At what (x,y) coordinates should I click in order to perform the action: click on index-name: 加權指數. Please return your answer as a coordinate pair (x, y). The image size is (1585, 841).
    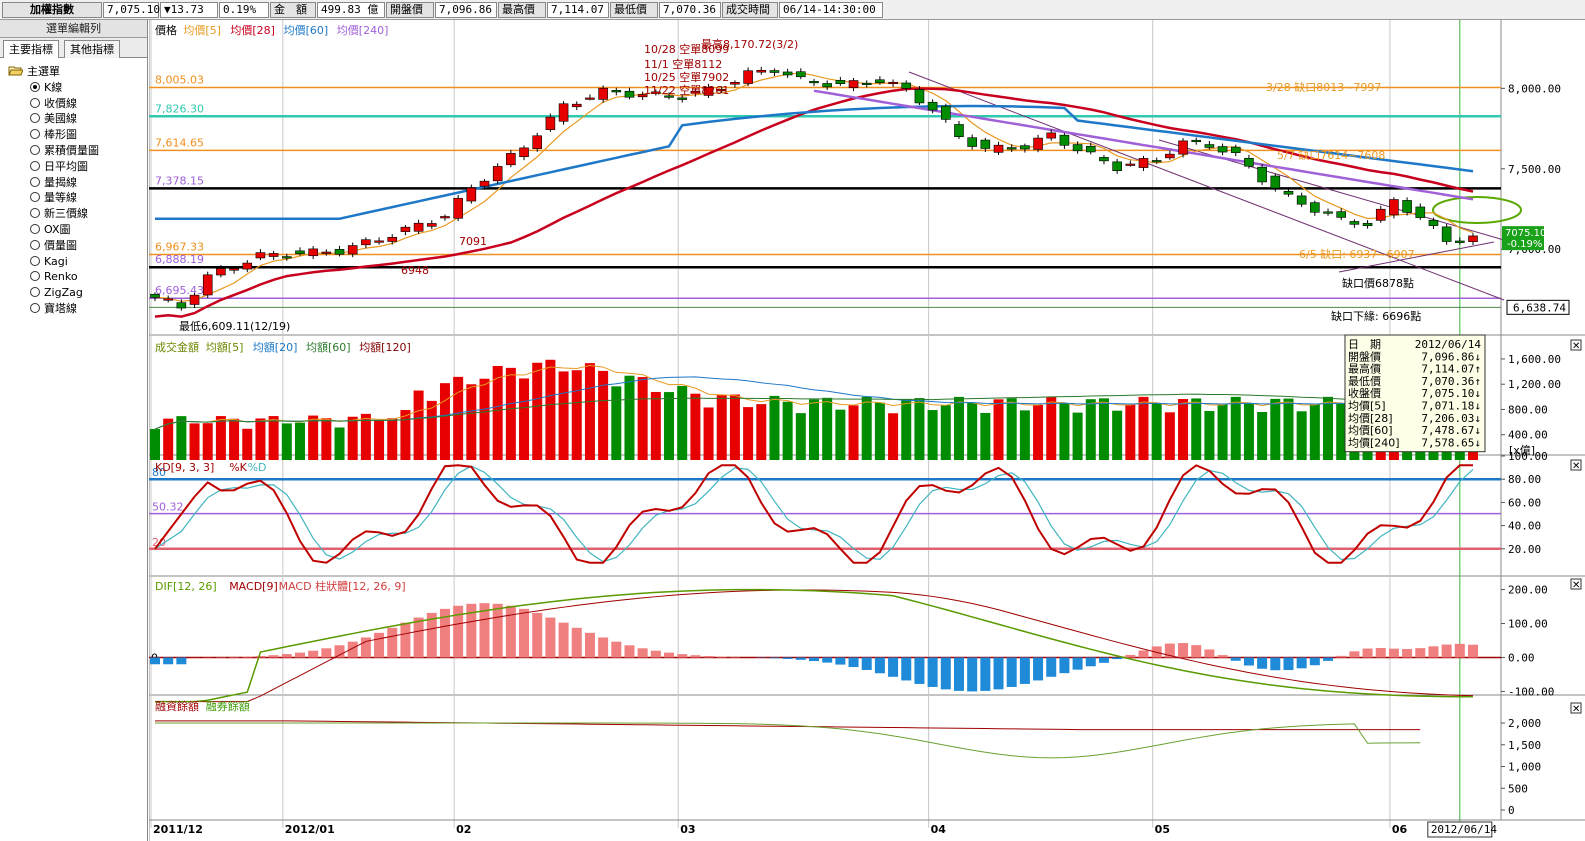
    Looking at the image, I should click on (52, 10).